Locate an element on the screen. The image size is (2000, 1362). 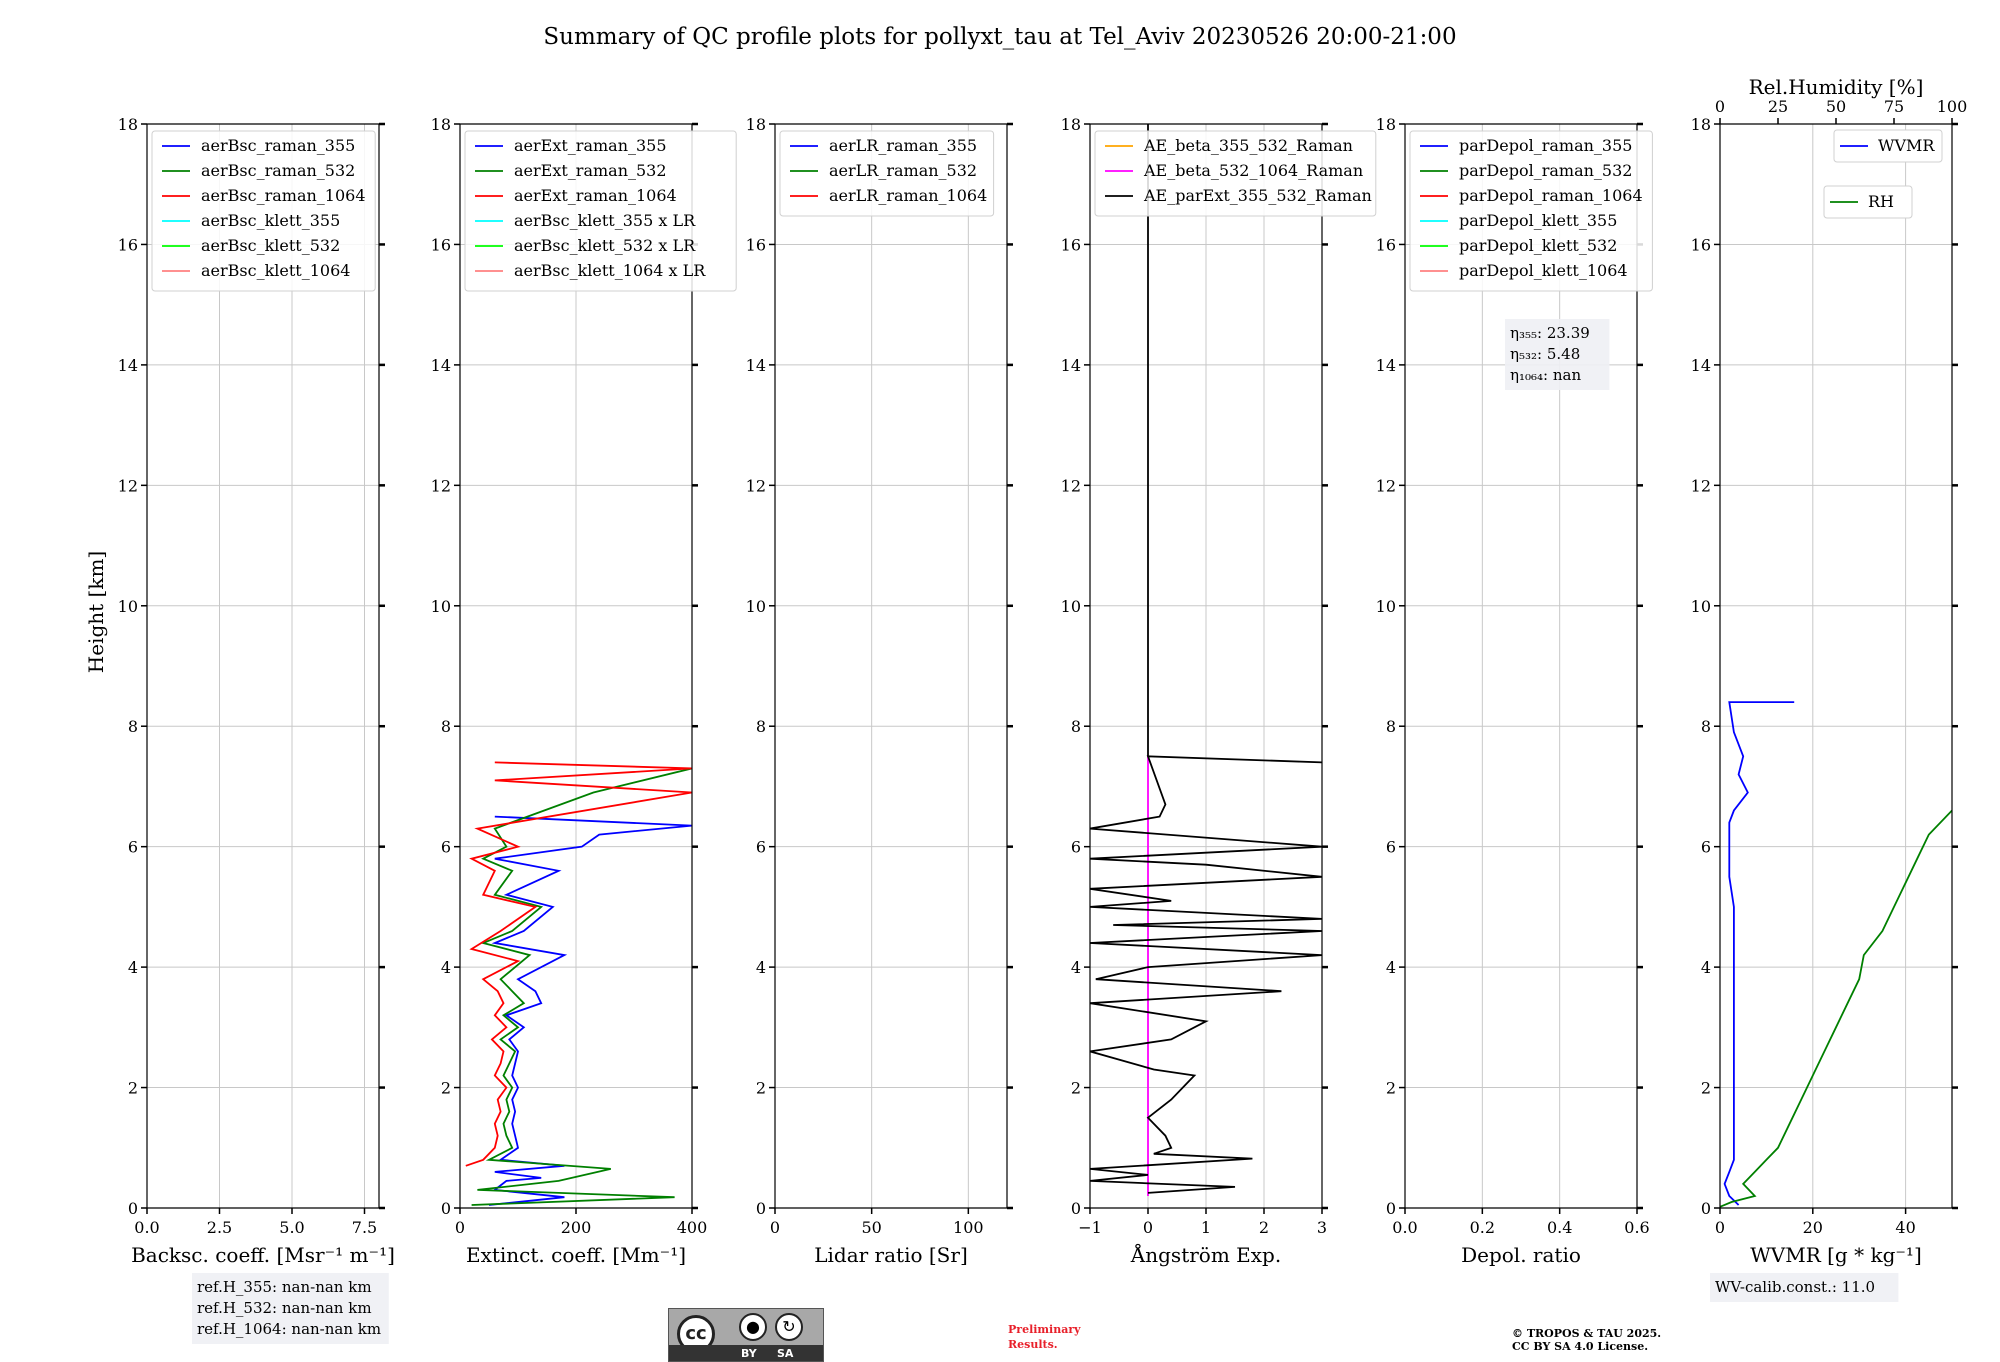
y-tick-label: 10 is located at coordinates (441, 606).